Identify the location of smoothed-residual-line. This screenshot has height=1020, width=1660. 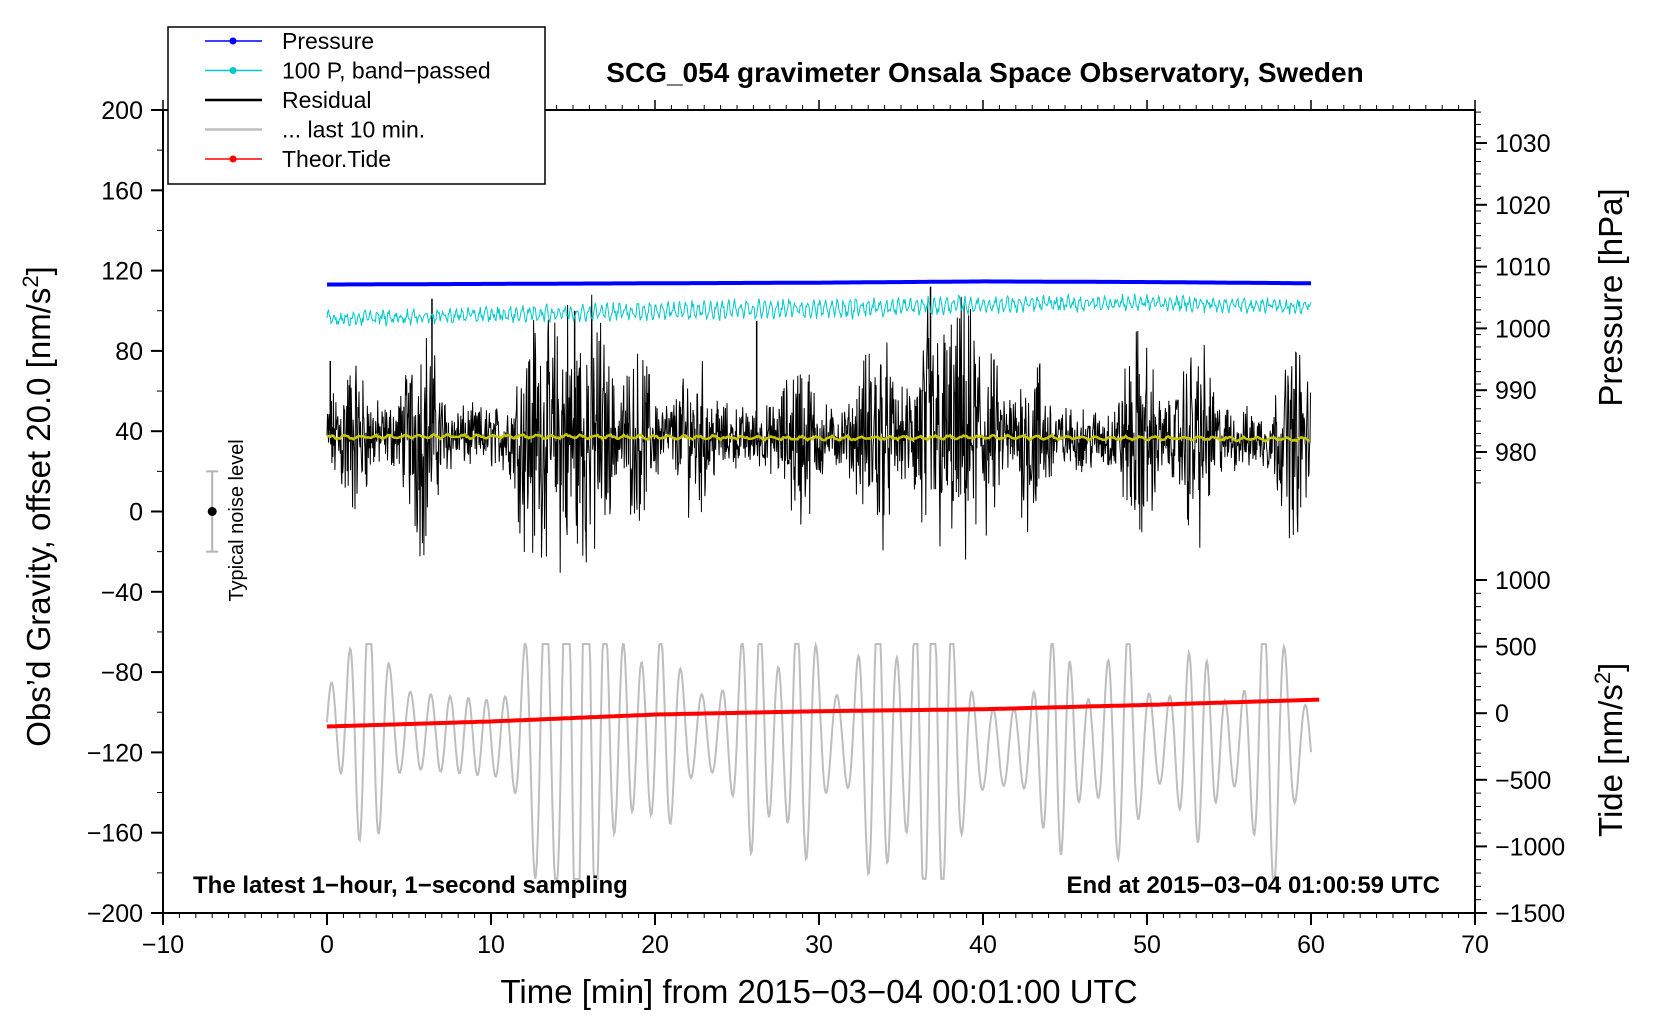
(818, 437).